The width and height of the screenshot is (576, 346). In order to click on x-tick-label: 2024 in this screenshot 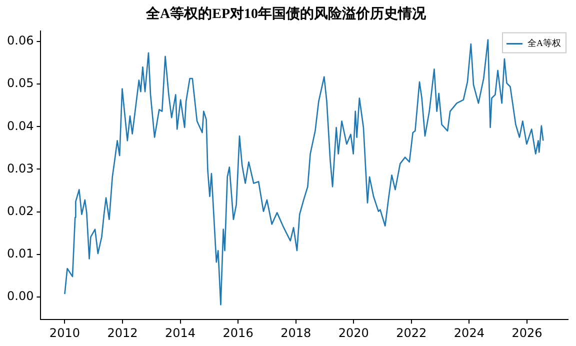, I will do `click(469, 333)`.